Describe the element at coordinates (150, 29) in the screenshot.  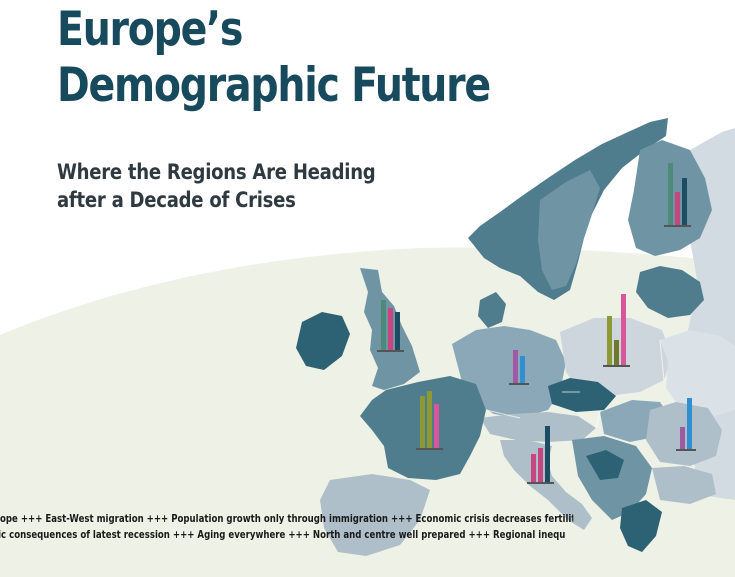
I see `title-line-1: Europe’s` at that location.